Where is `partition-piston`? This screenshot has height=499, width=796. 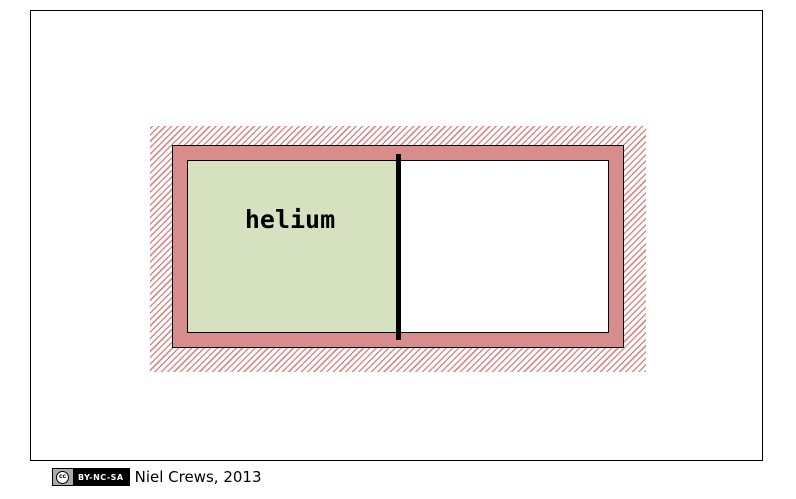
partition-piston is located at coordinates (398, 247).